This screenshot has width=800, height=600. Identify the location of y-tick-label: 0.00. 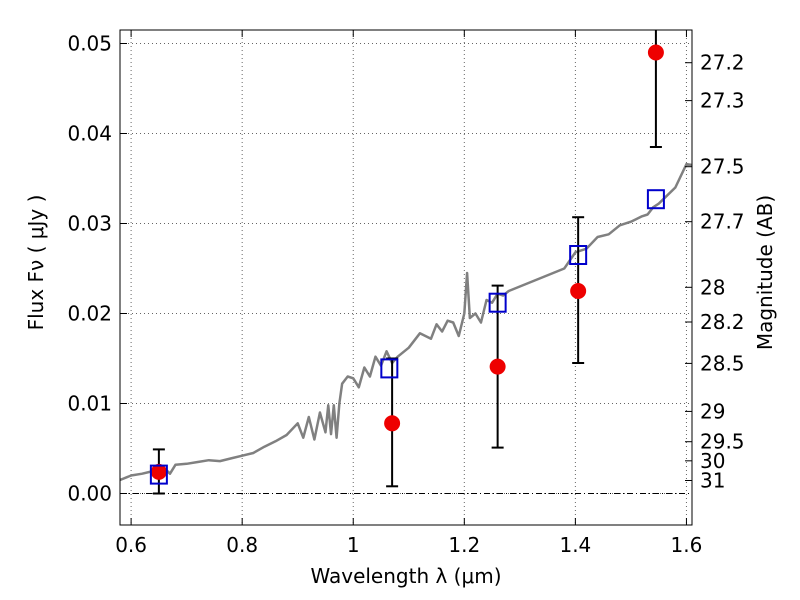
(89, 494).